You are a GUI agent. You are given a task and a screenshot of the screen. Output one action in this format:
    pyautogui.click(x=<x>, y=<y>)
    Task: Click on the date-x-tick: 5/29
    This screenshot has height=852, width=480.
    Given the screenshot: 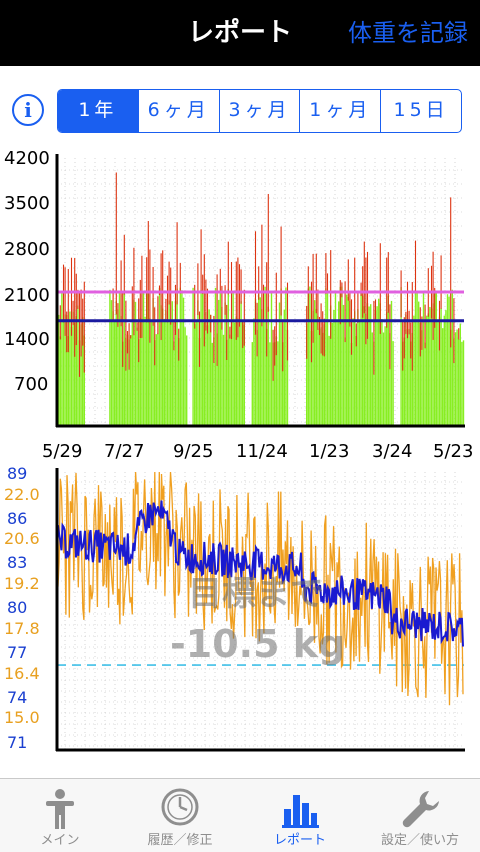 What is the action you would take?
    pyautogui.click(x=62, y=451)
    